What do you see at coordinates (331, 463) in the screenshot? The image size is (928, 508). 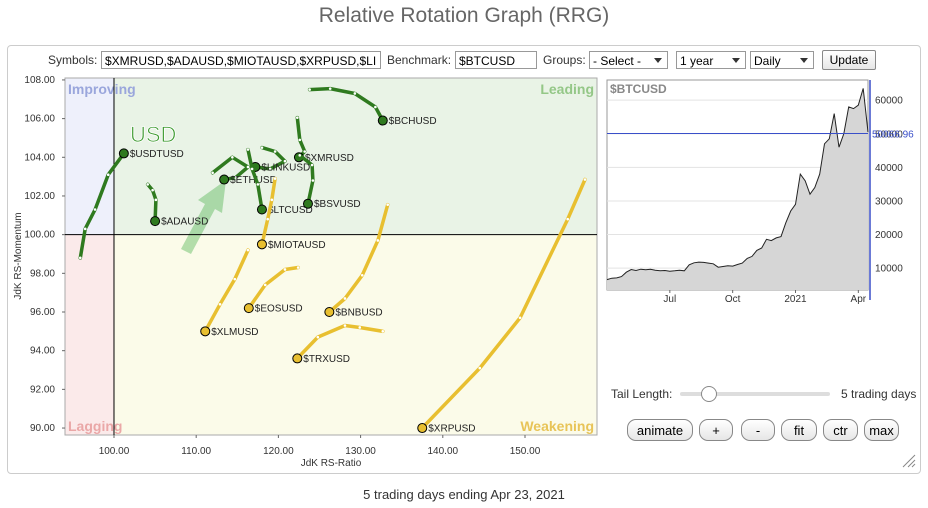 I see `x-axis-label: JdK RS-Ratio` at bounding box center [331, 463].